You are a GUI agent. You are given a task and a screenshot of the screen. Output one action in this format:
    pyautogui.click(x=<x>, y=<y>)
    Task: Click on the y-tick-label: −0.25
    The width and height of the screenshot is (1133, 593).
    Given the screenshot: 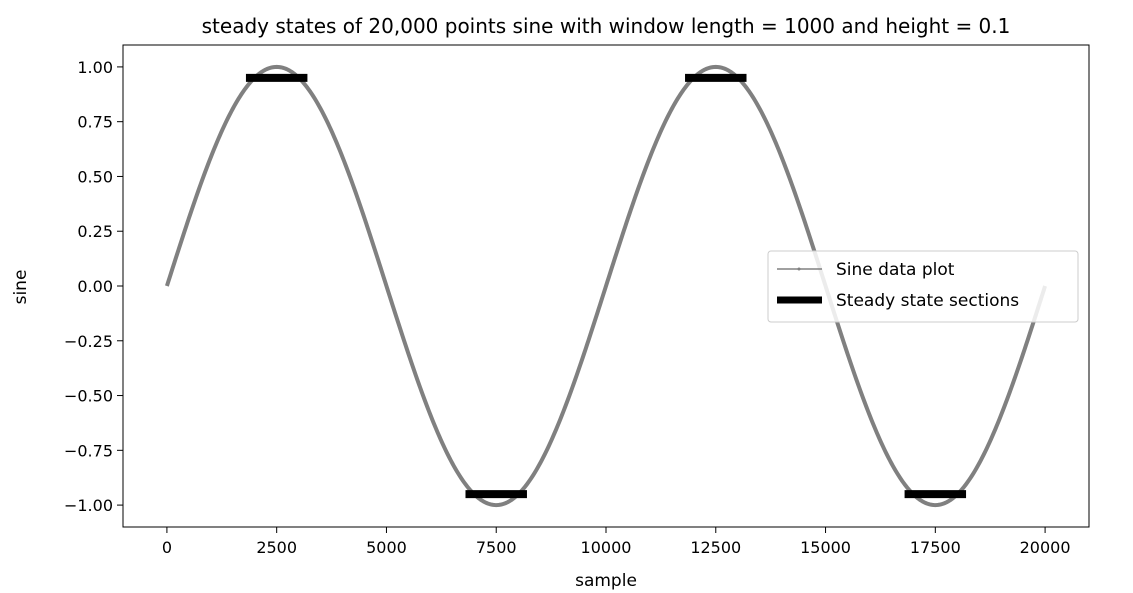 What is the action you would take?
    pyautogui.click(x=88, y=341)
    